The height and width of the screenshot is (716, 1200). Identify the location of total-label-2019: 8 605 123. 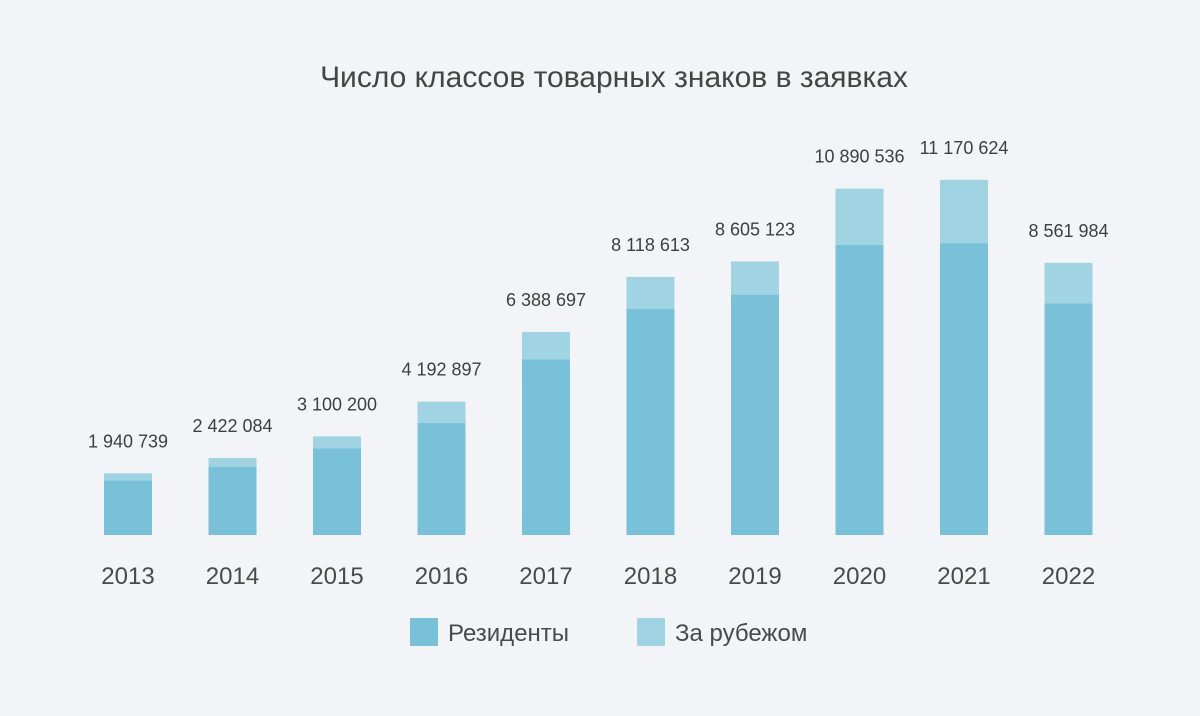
(755, 229).